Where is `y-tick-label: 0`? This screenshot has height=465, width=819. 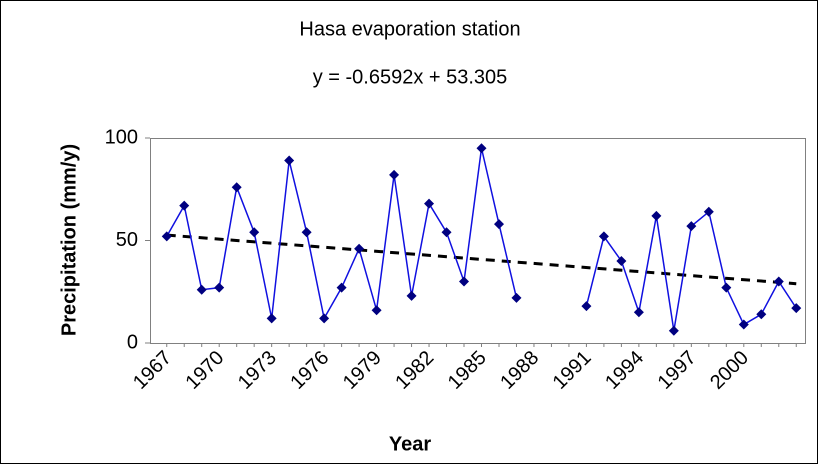
y-tick-label: 0 is located at coordinates (132, 342).